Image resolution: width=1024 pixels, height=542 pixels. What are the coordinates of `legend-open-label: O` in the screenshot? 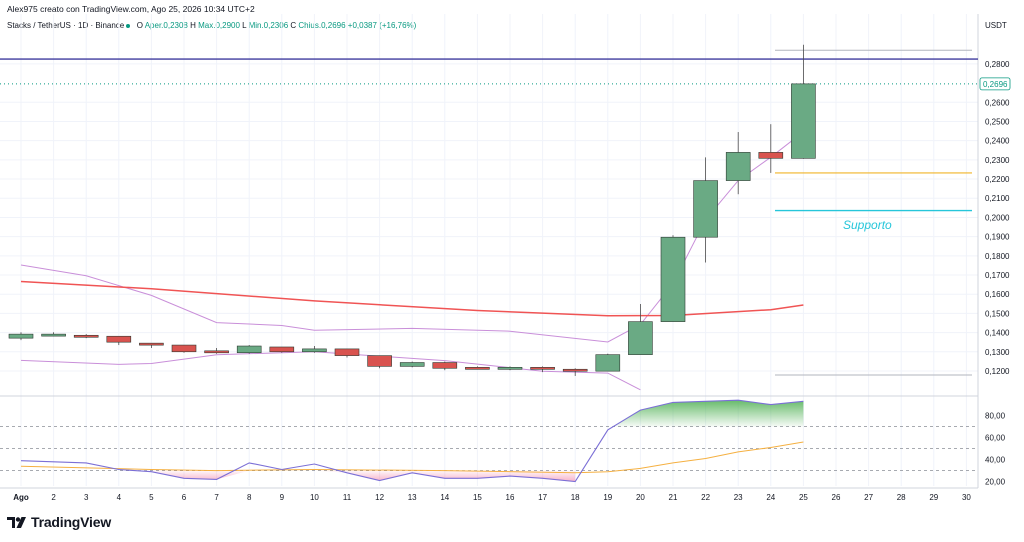 It's located at (139, 25).